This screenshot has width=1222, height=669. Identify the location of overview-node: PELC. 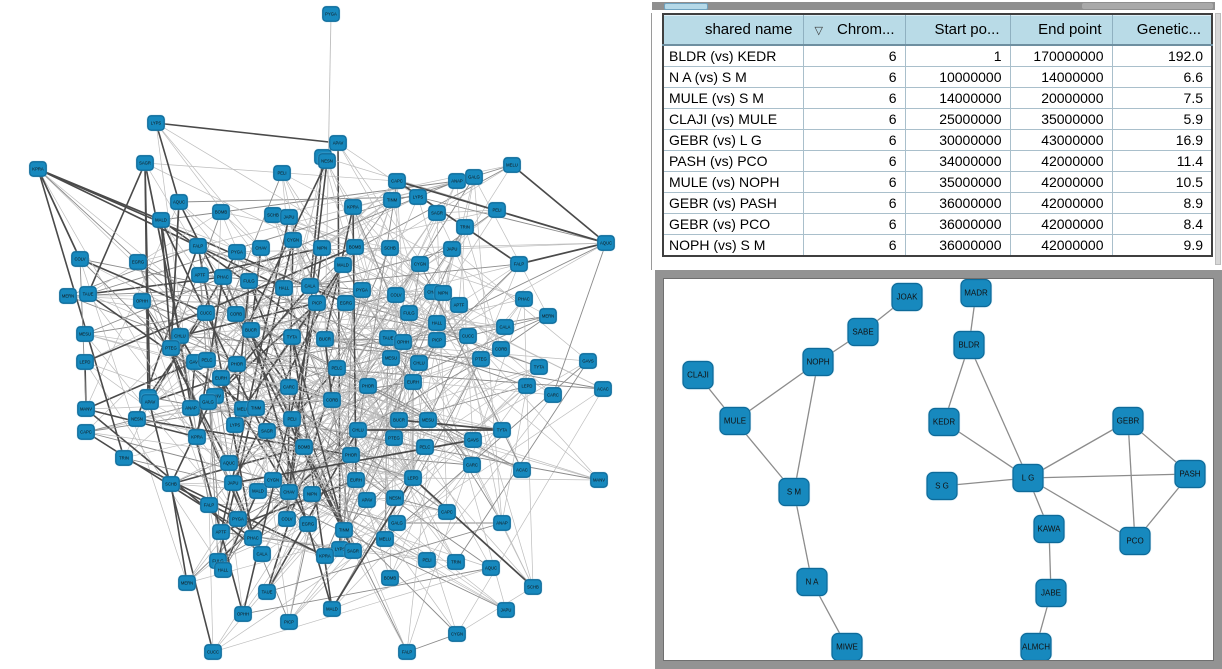
(425, 447).